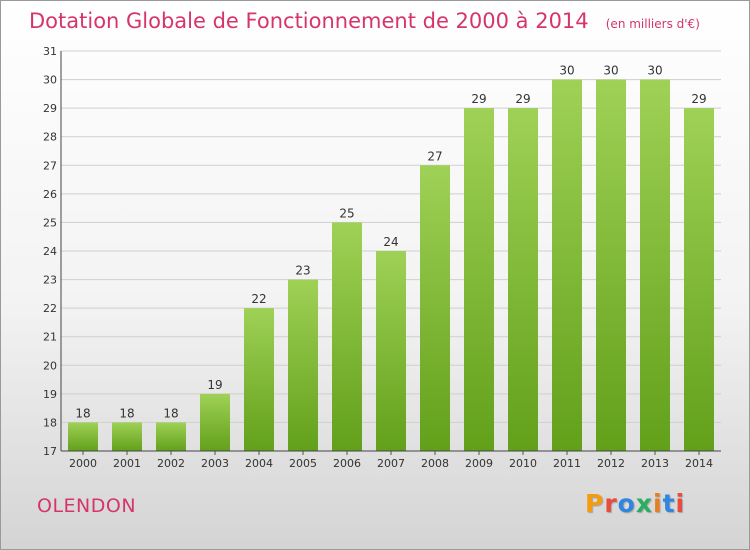  I want to click on x-tick-label: 2013, so click(655, 463).